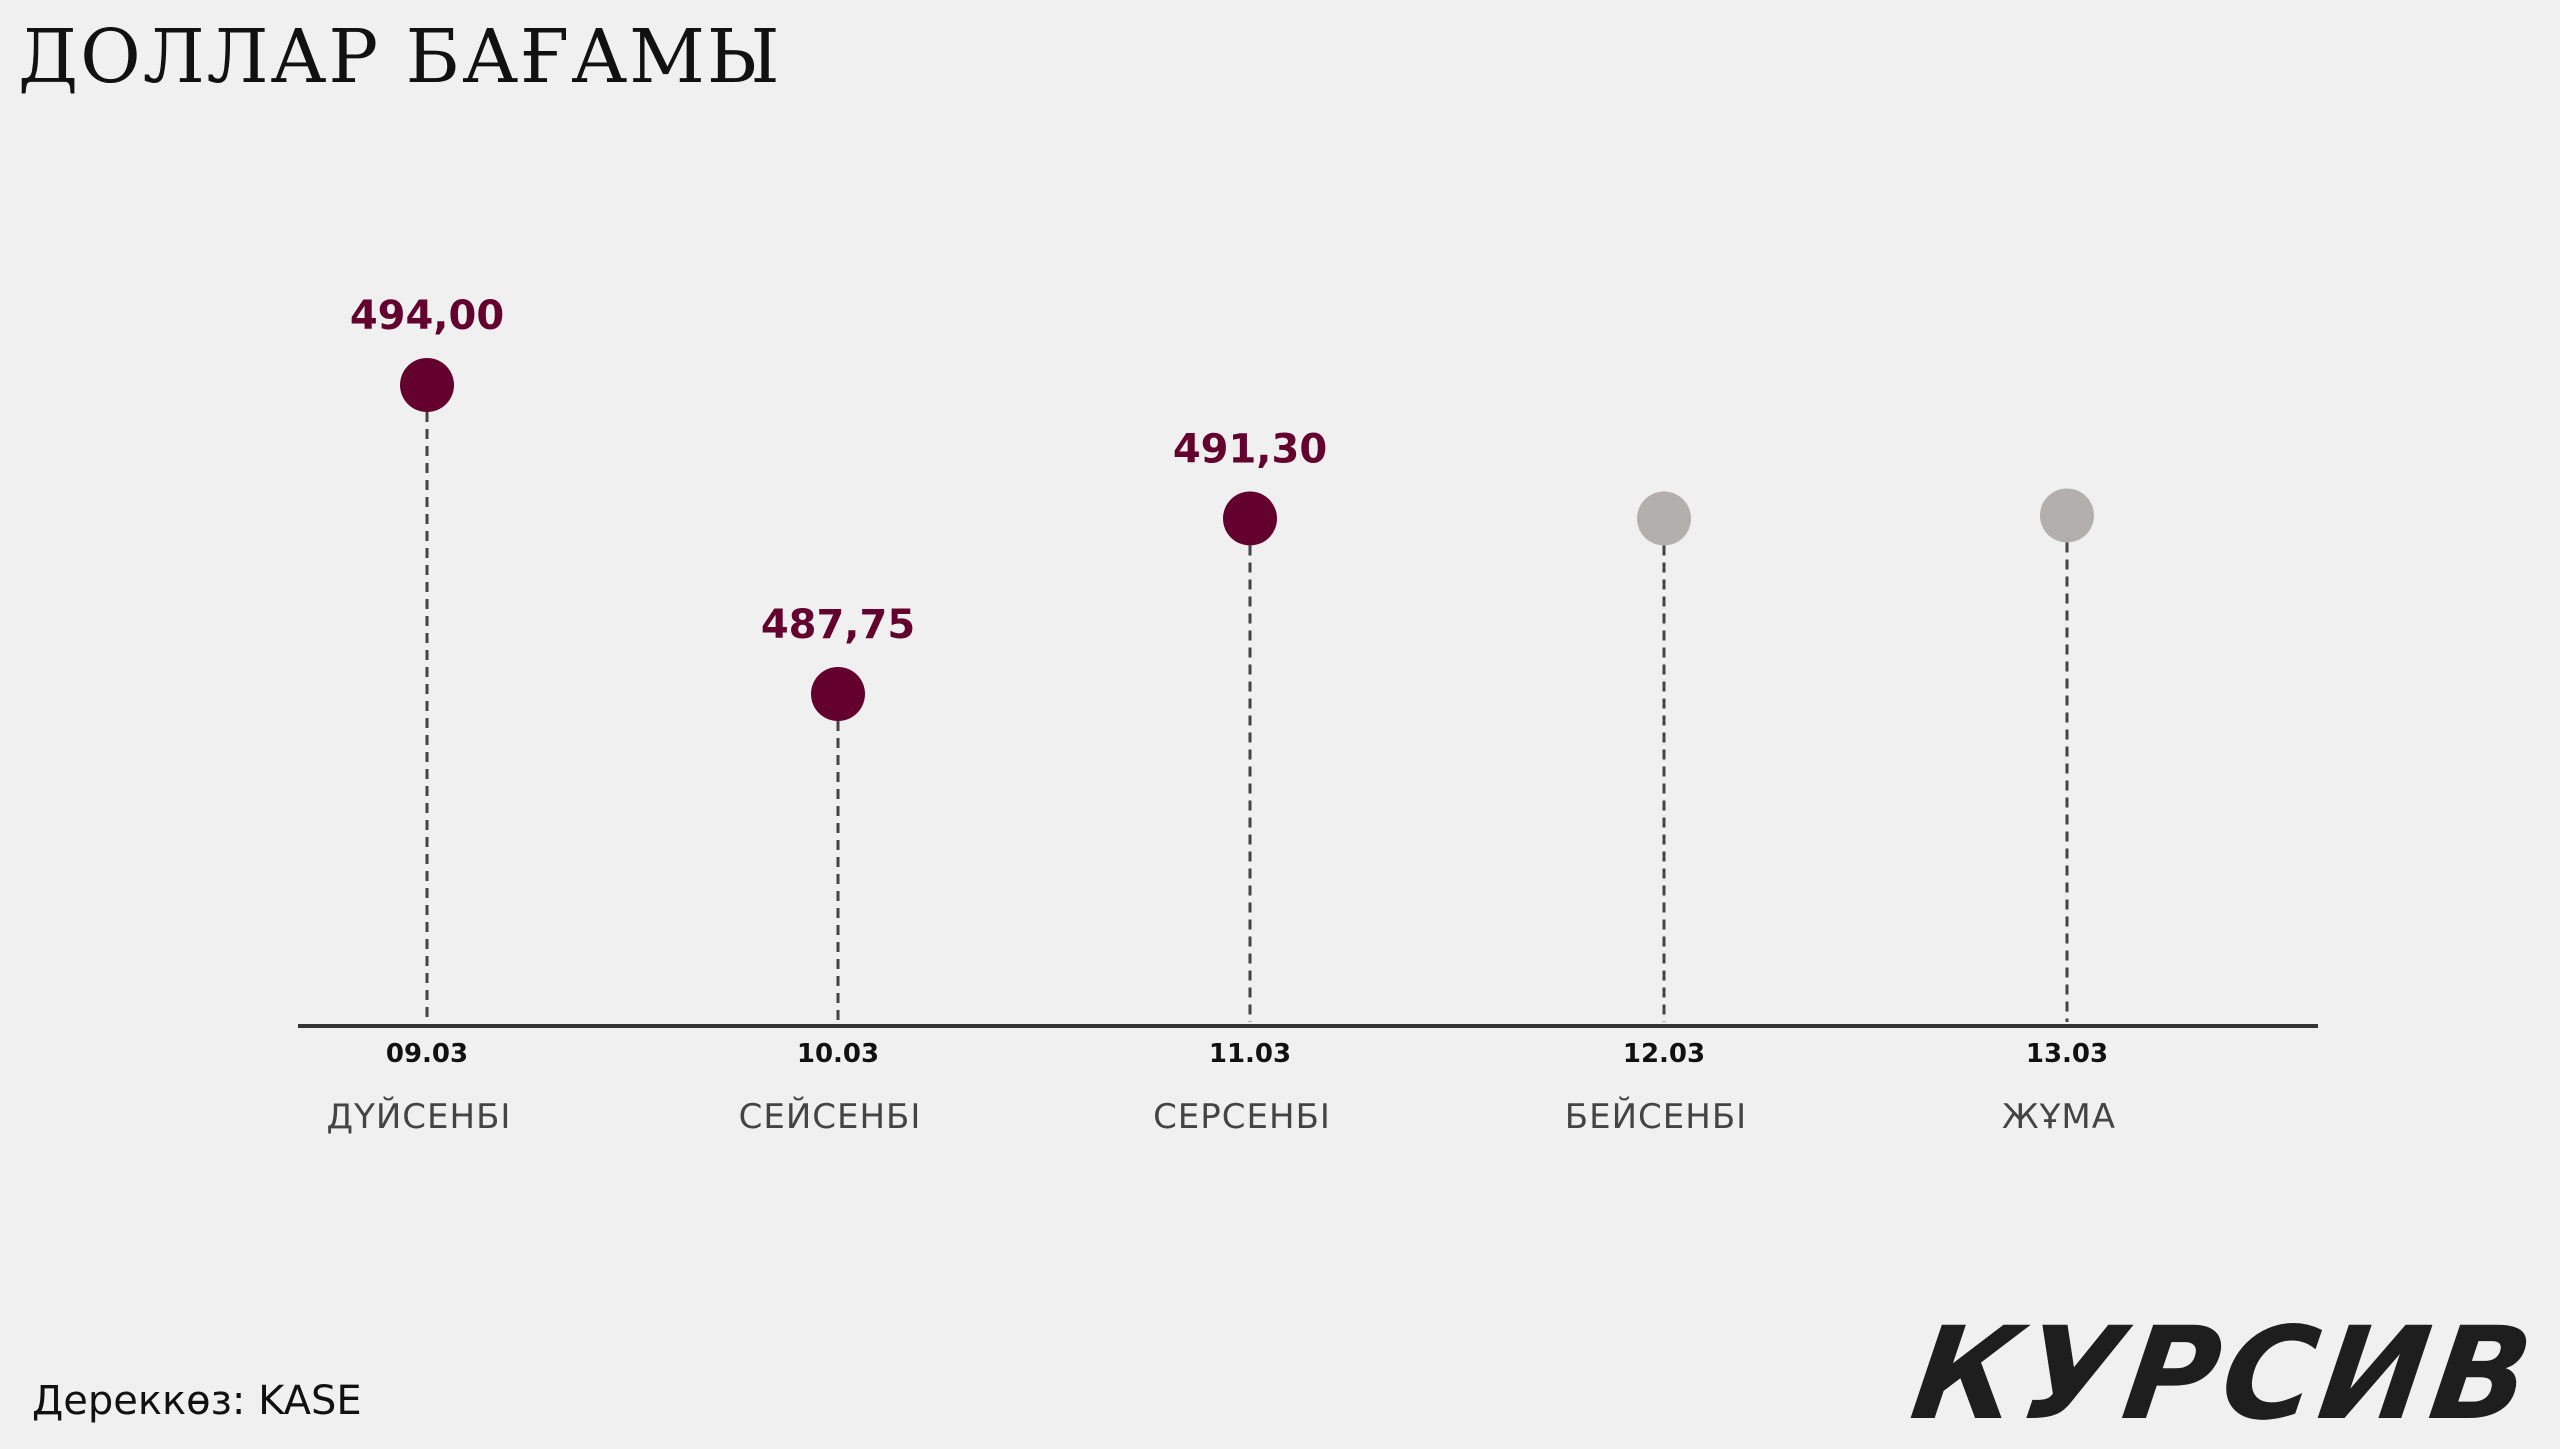 This screenshot has height=1449, width=2560. Describe the element at coordinates (830, 1116) in the screenshot. I see `tick-weekday-10.03: СЕЙСЕНБІ` at that location.